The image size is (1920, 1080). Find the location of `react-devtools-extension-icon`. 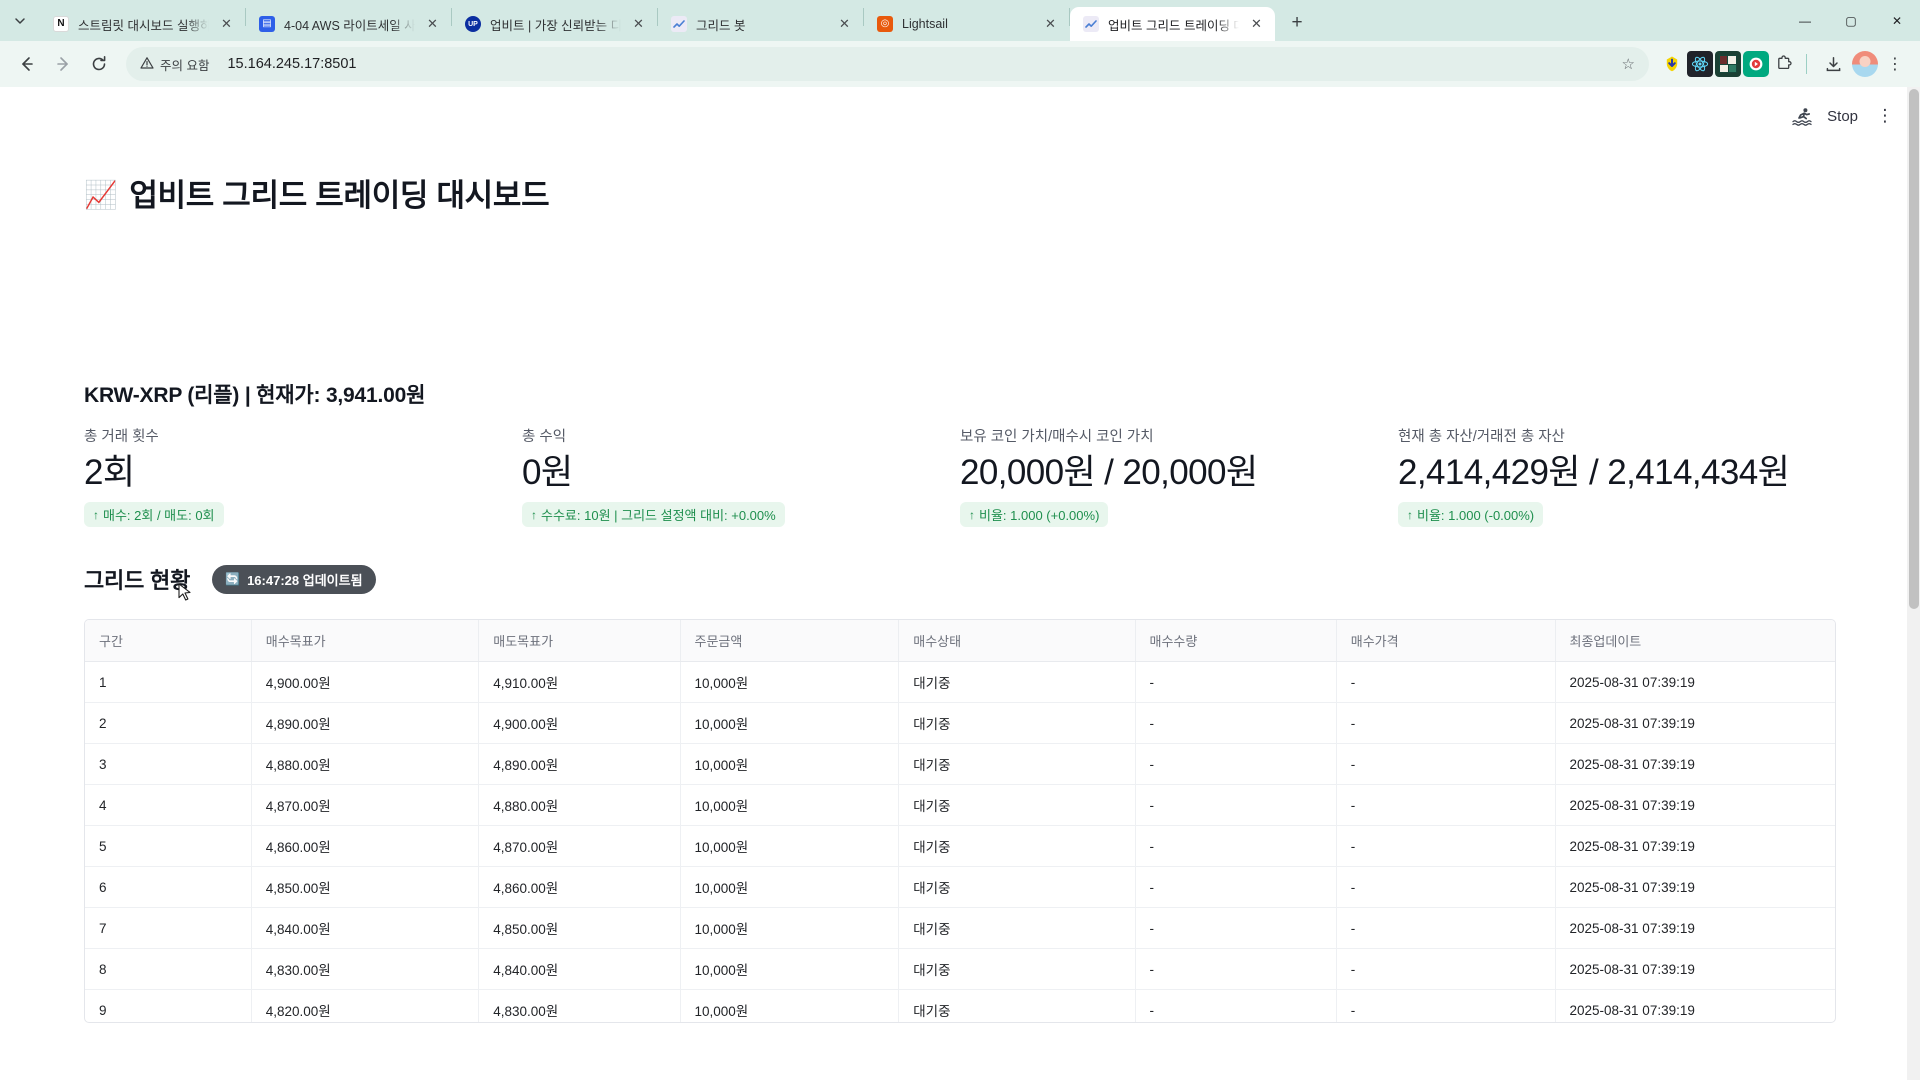

react-devtools-extension-icon is located at coordinates (1700, 64).